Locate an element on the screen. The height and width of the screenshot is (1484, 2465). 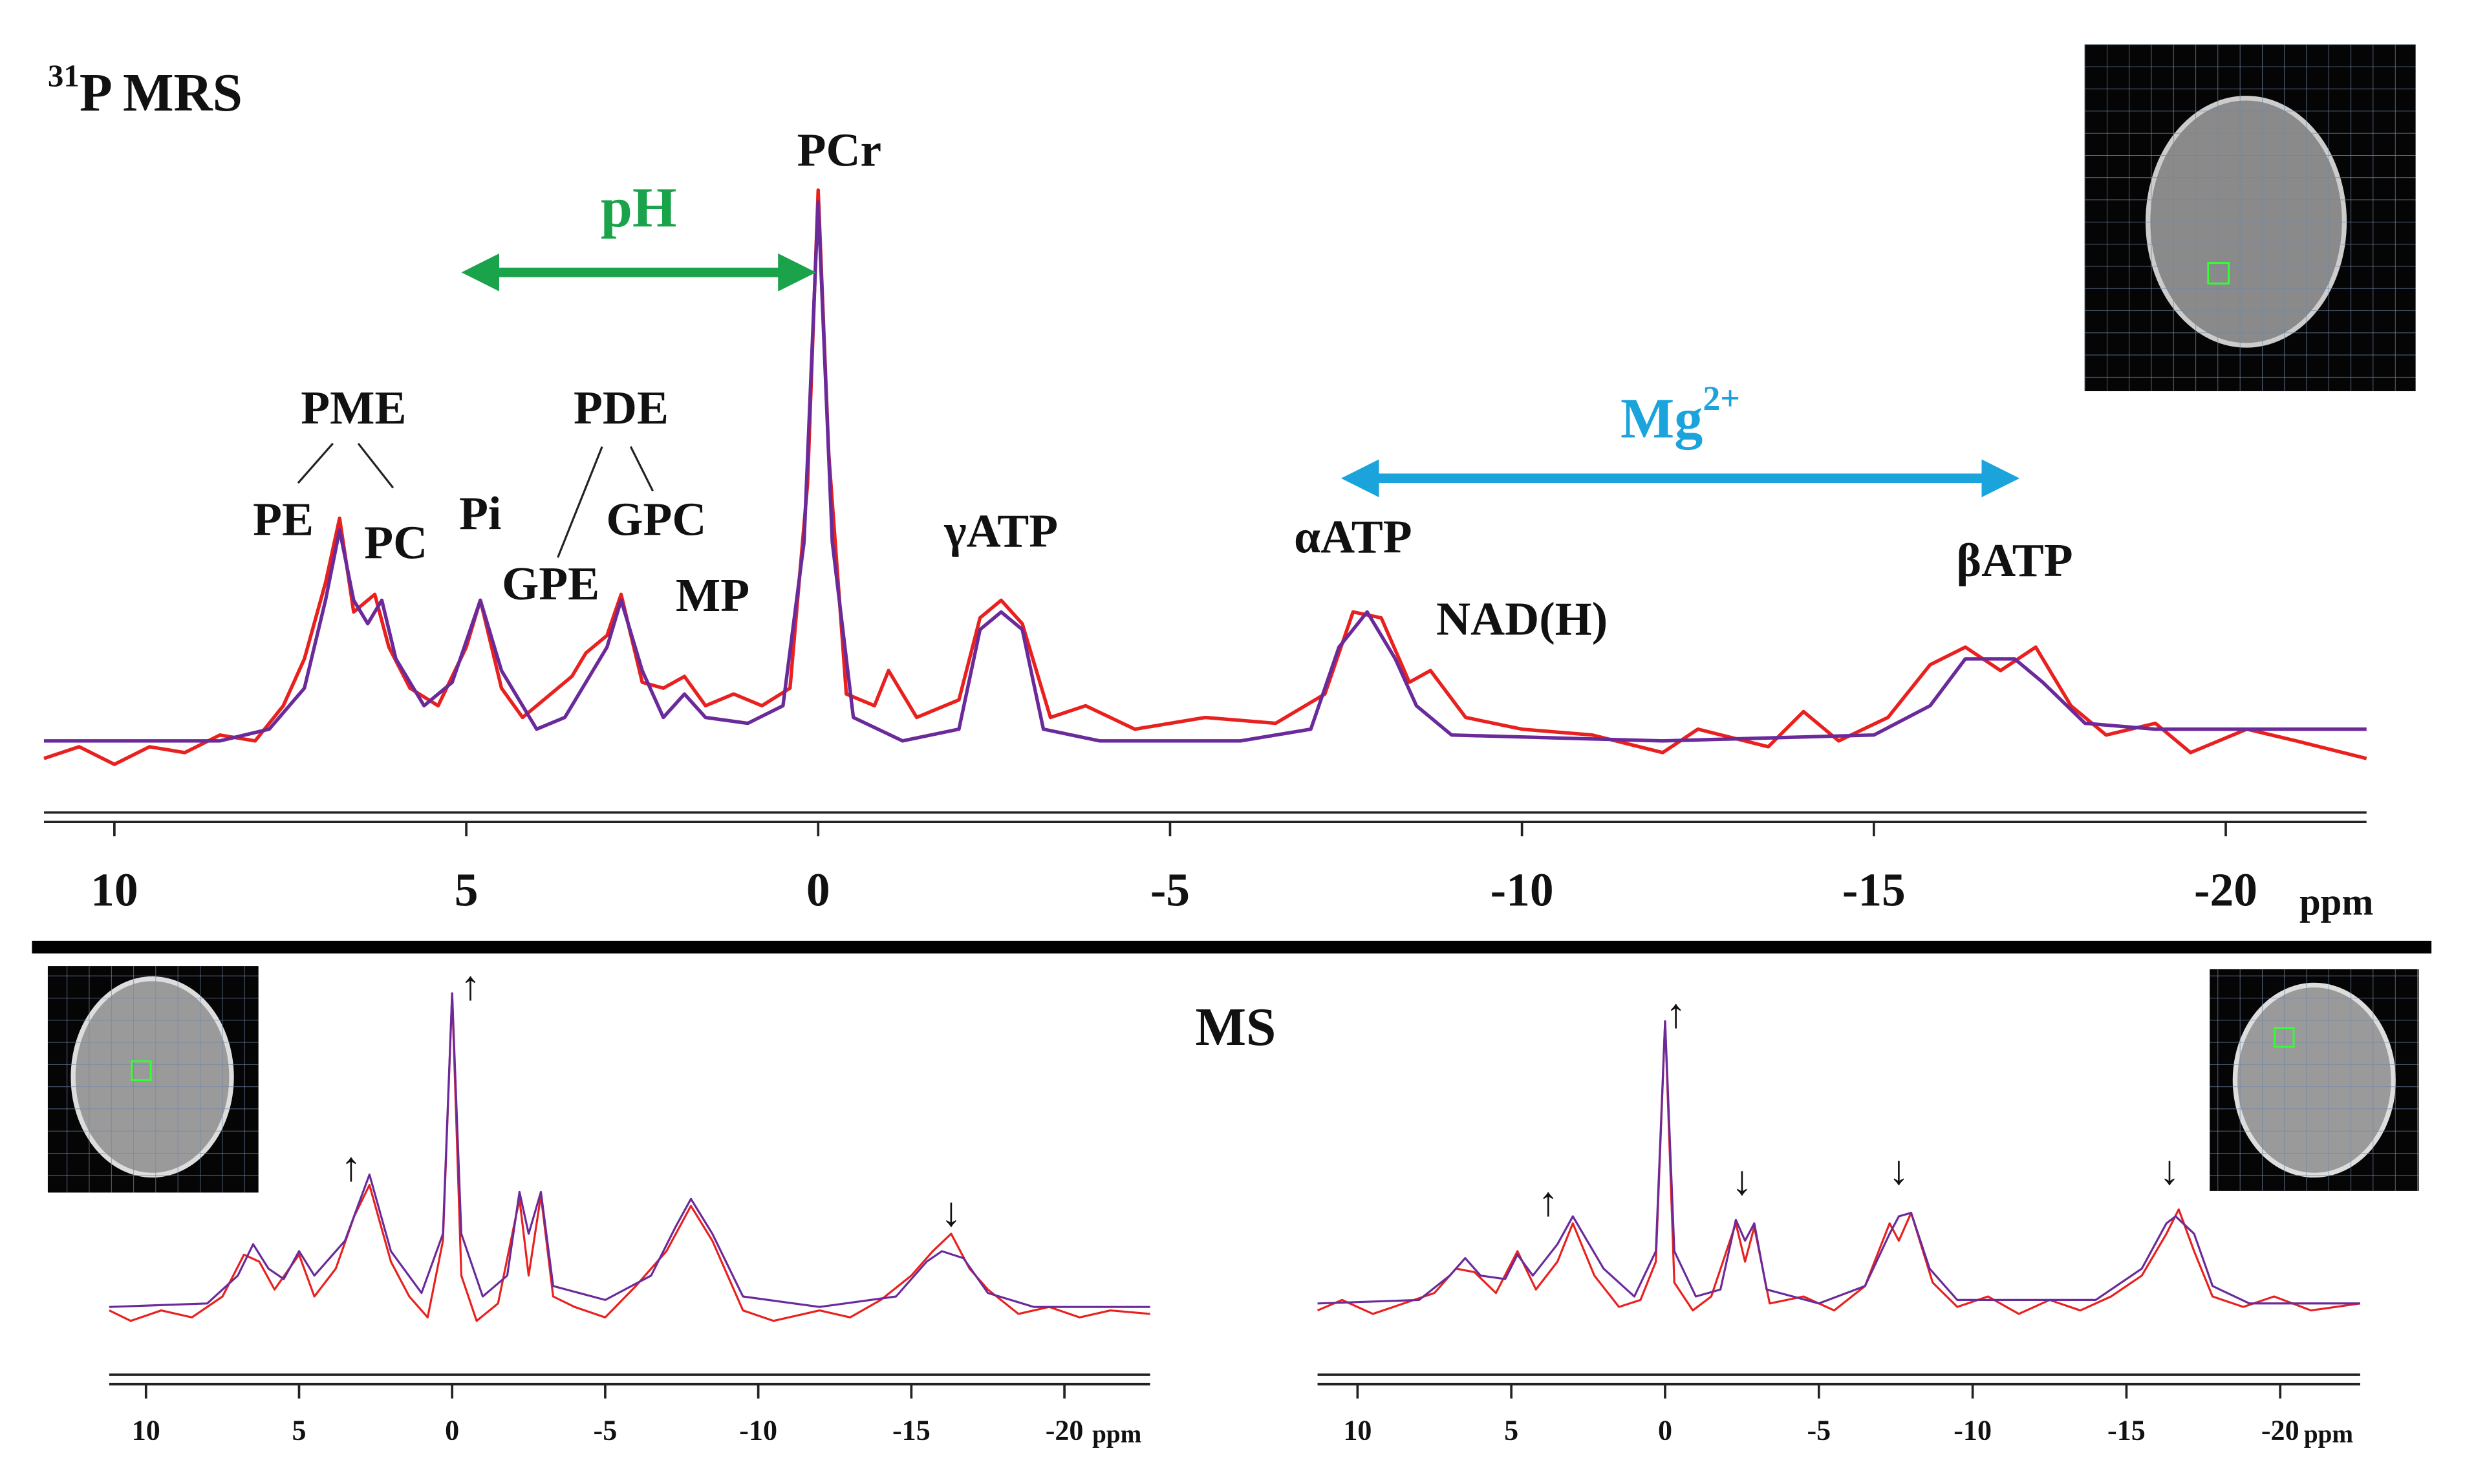
range-label-superscript: 2+ is located at coordinates (1721, 398).